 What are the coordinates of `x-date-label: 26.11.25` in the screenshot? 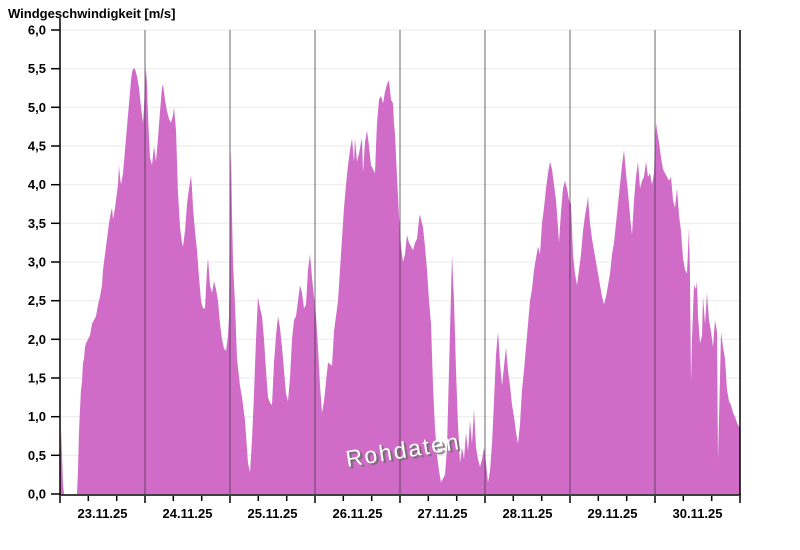 It's located at (358, 513).